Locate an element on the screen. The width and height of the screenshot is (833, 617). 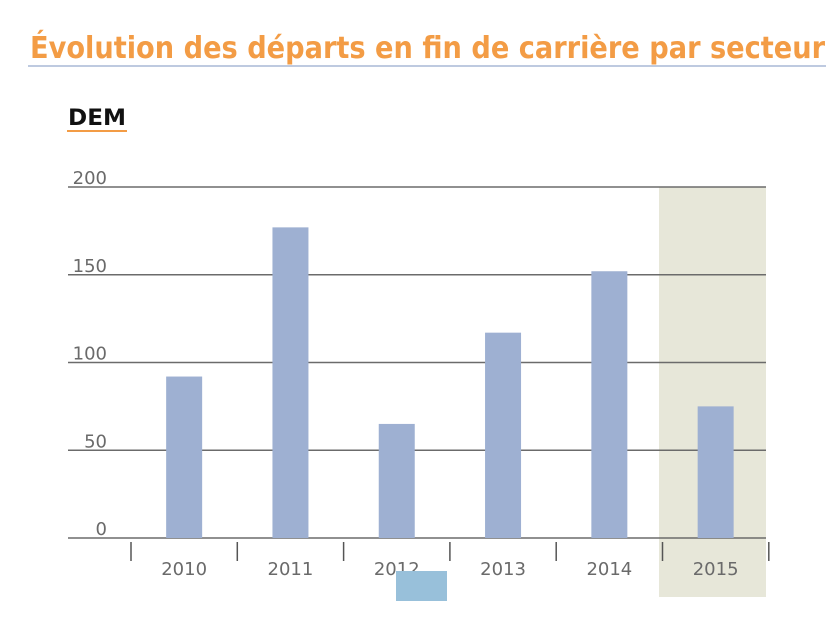
bar-2012 is located at coordinates (396, 480).